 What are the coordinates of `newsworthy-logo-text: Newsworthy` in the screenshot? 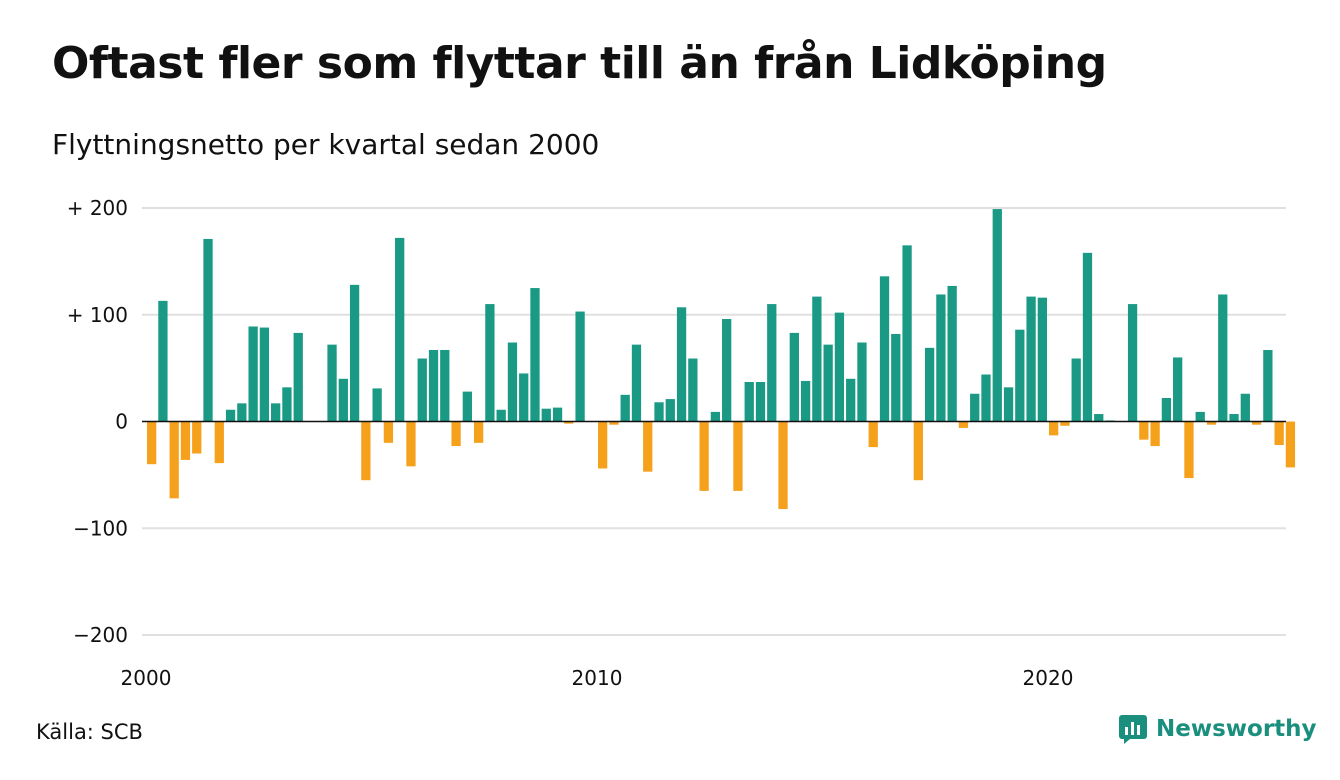 It's located at (1236, 729).